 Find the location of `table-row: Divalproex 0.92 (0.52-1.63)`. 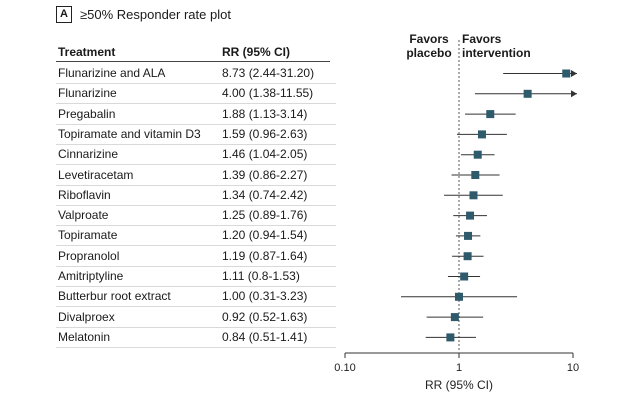

table-row: Divalproex 0.92 (0.52-1.63) is located at coordinates (196, 317).